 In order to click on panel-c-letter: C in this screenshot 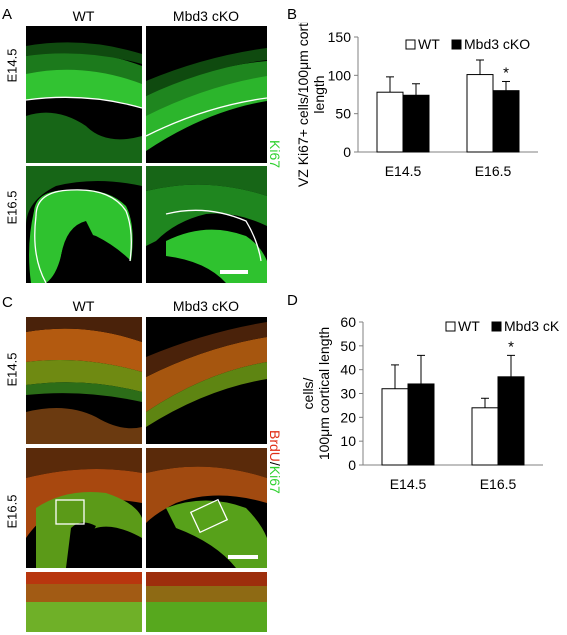, I will do `click(7, 302)`.